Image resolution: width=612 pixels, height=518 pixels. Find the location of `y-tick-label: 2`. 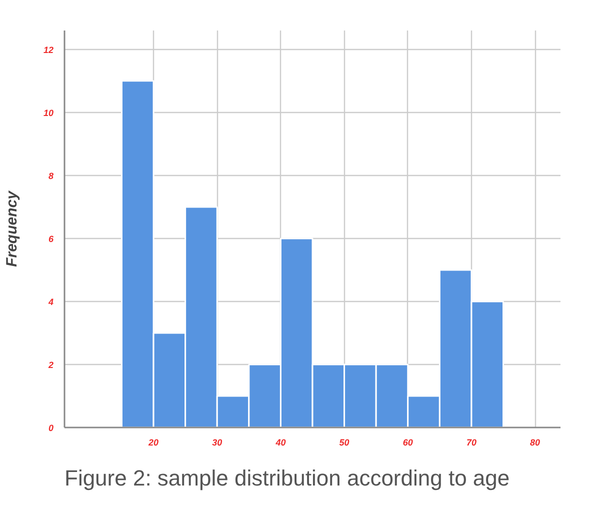

y-tick-label: 2 is located at coordinates (50, 365).